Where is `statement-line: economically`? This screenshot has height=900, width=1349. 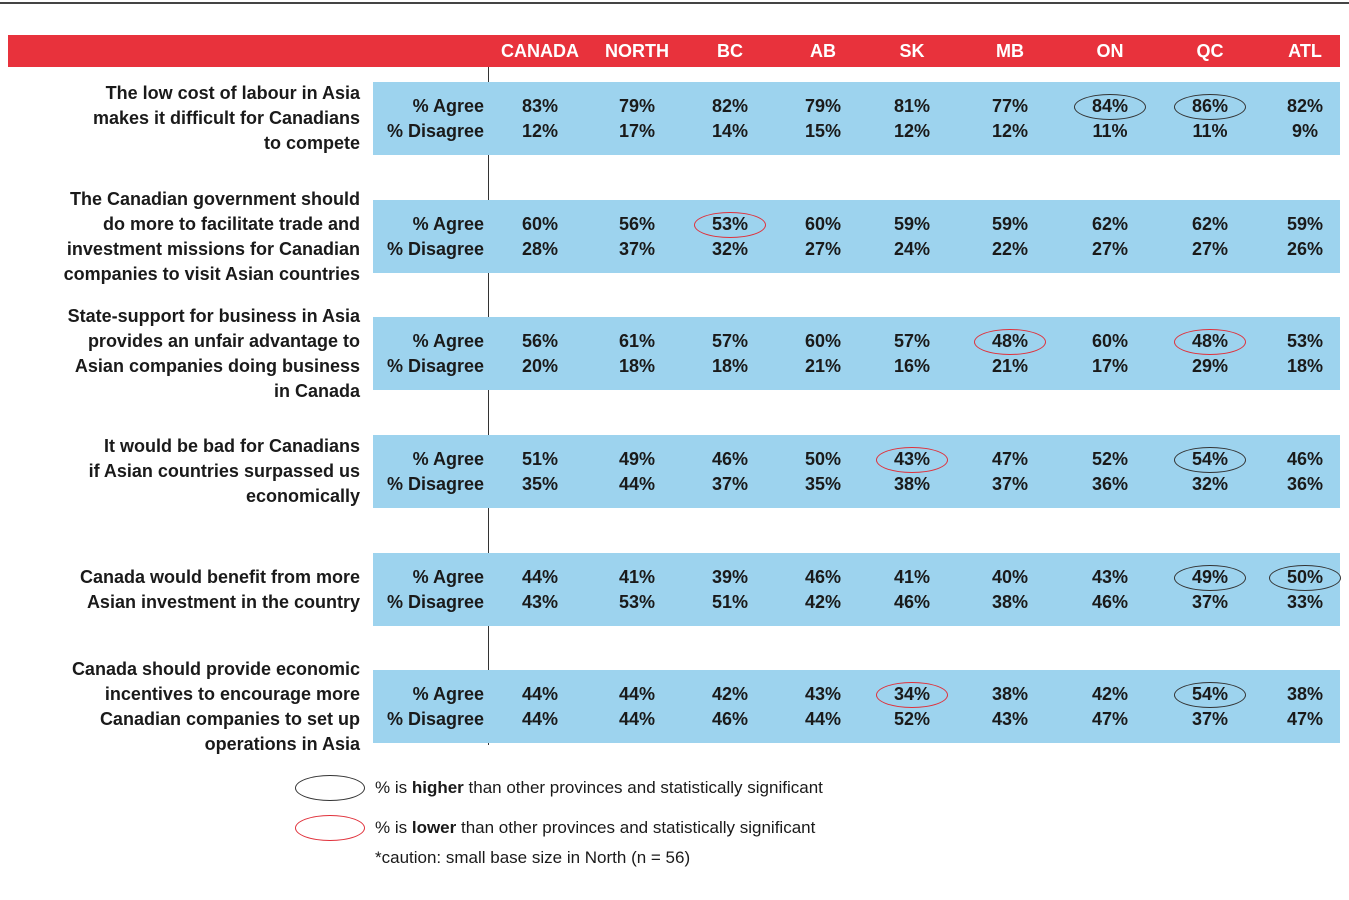
statement-line: economically is located at coordinates (302, 496).